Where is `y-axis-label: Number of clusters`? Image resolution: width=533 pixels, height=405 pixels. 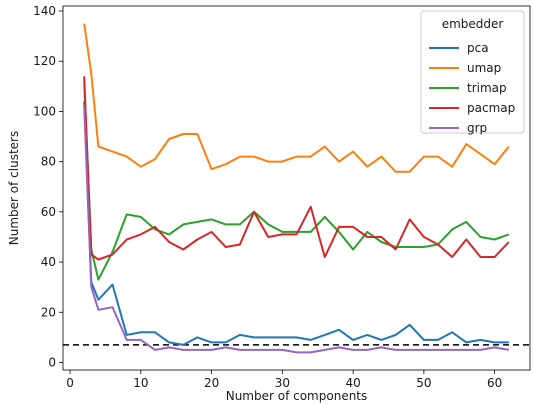 y-axis-label: Number of clusters is located at coordinates (14, 188).